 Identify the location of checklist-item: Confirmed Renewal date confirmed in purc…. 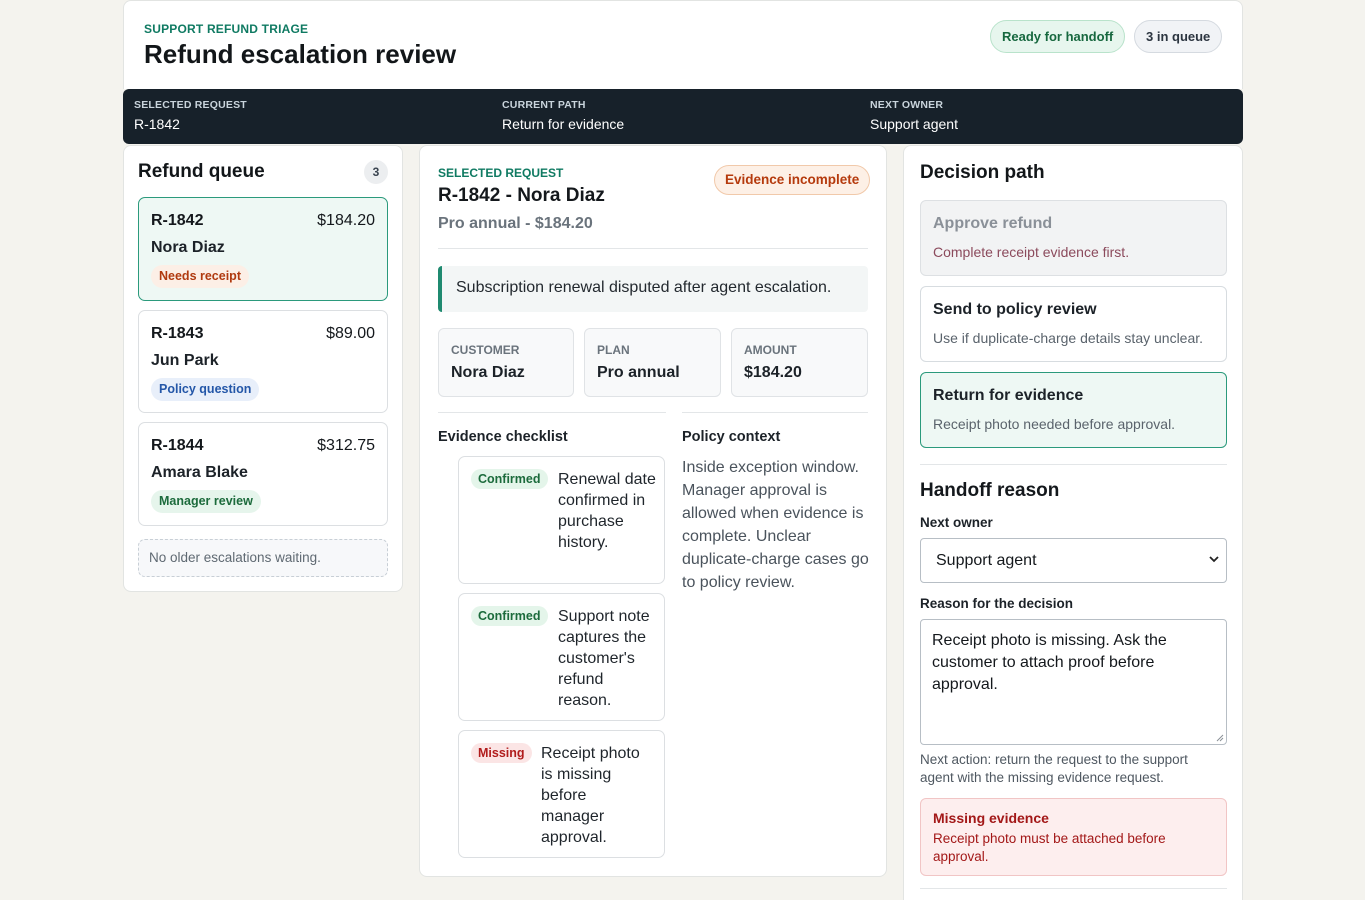
(561, 520).